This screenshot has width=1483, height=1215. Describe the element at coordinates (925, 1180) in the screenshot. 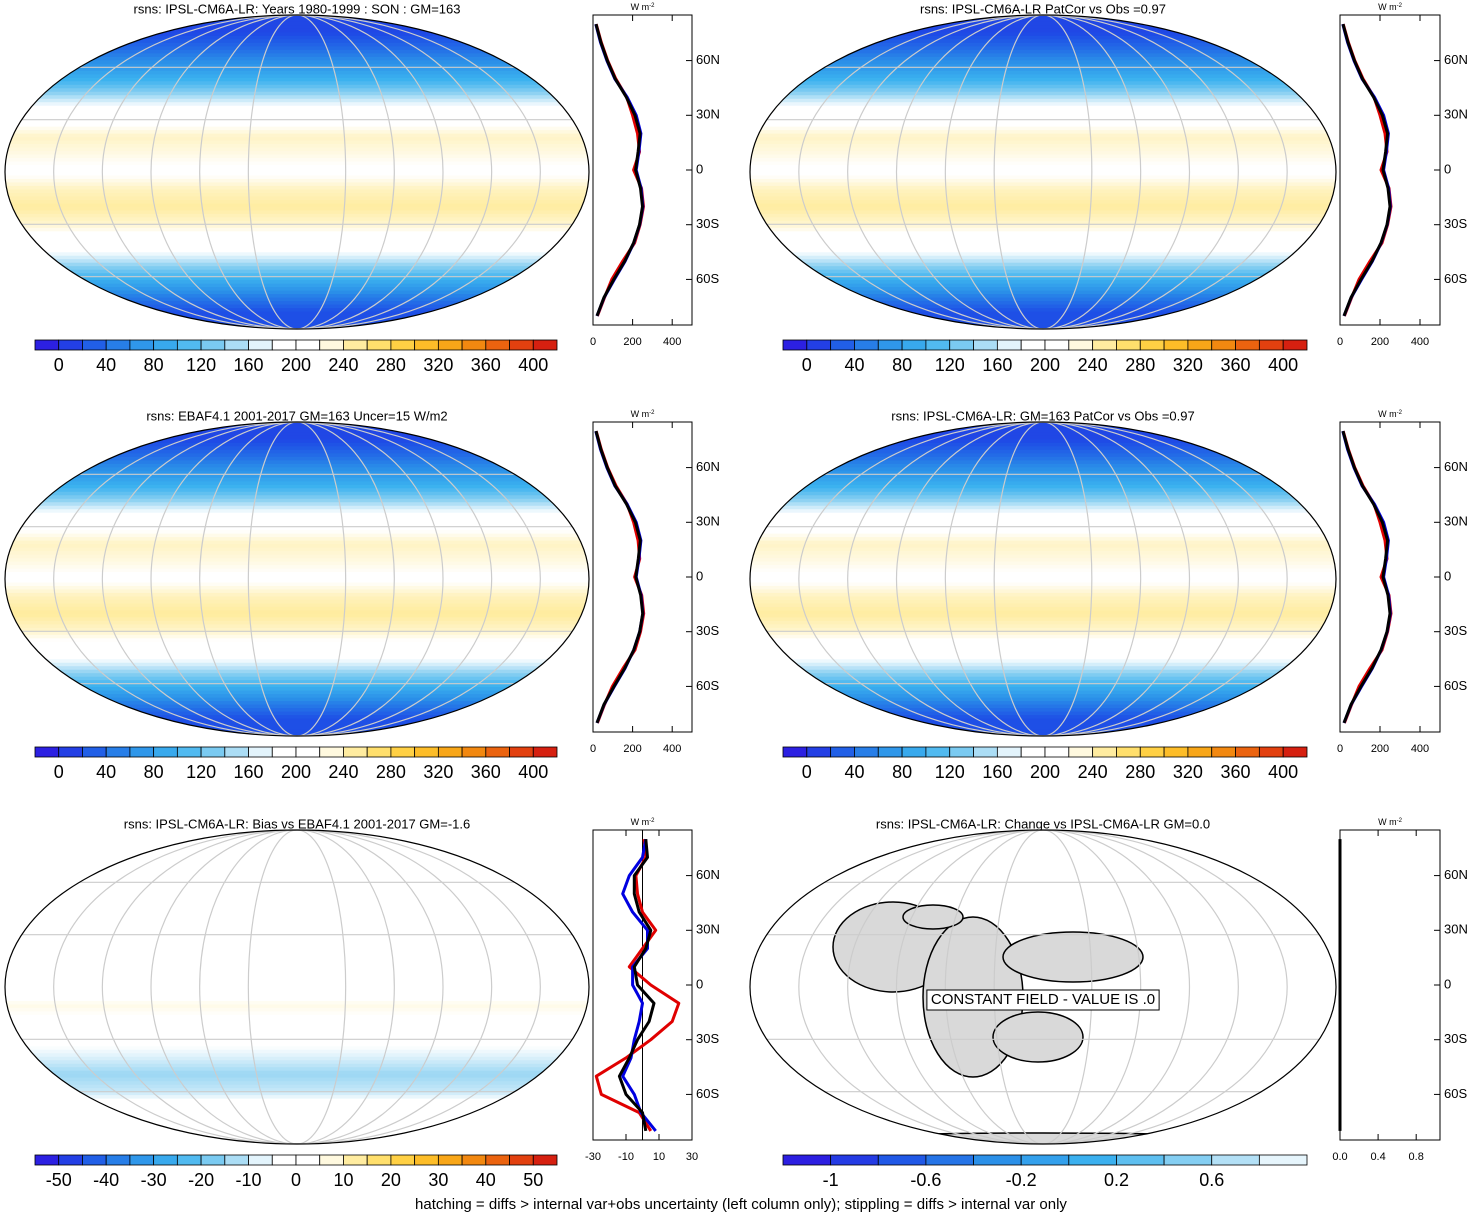

I see `colorbar-label: -0.6` at that location.